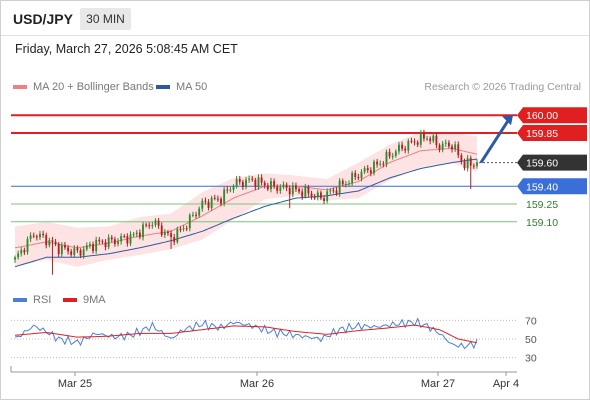 This screenshot has height=400, width=590. Describe the element at coordinates (542, 187) in the screenshot. I see `price-label-3: 159.40` at that location.